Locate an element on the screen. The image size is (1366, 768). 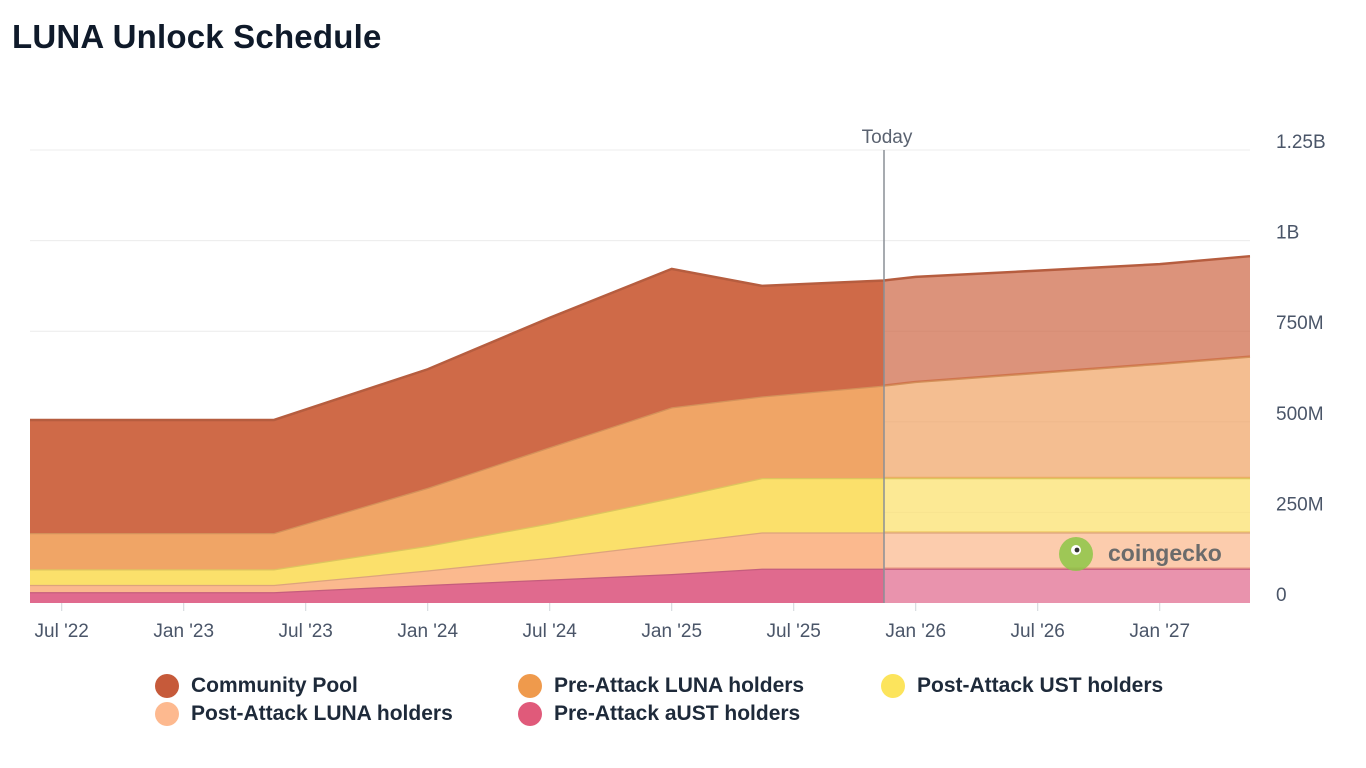
legend-label: Pre-Attack LUNA holders is located at coordinates (679, 685).